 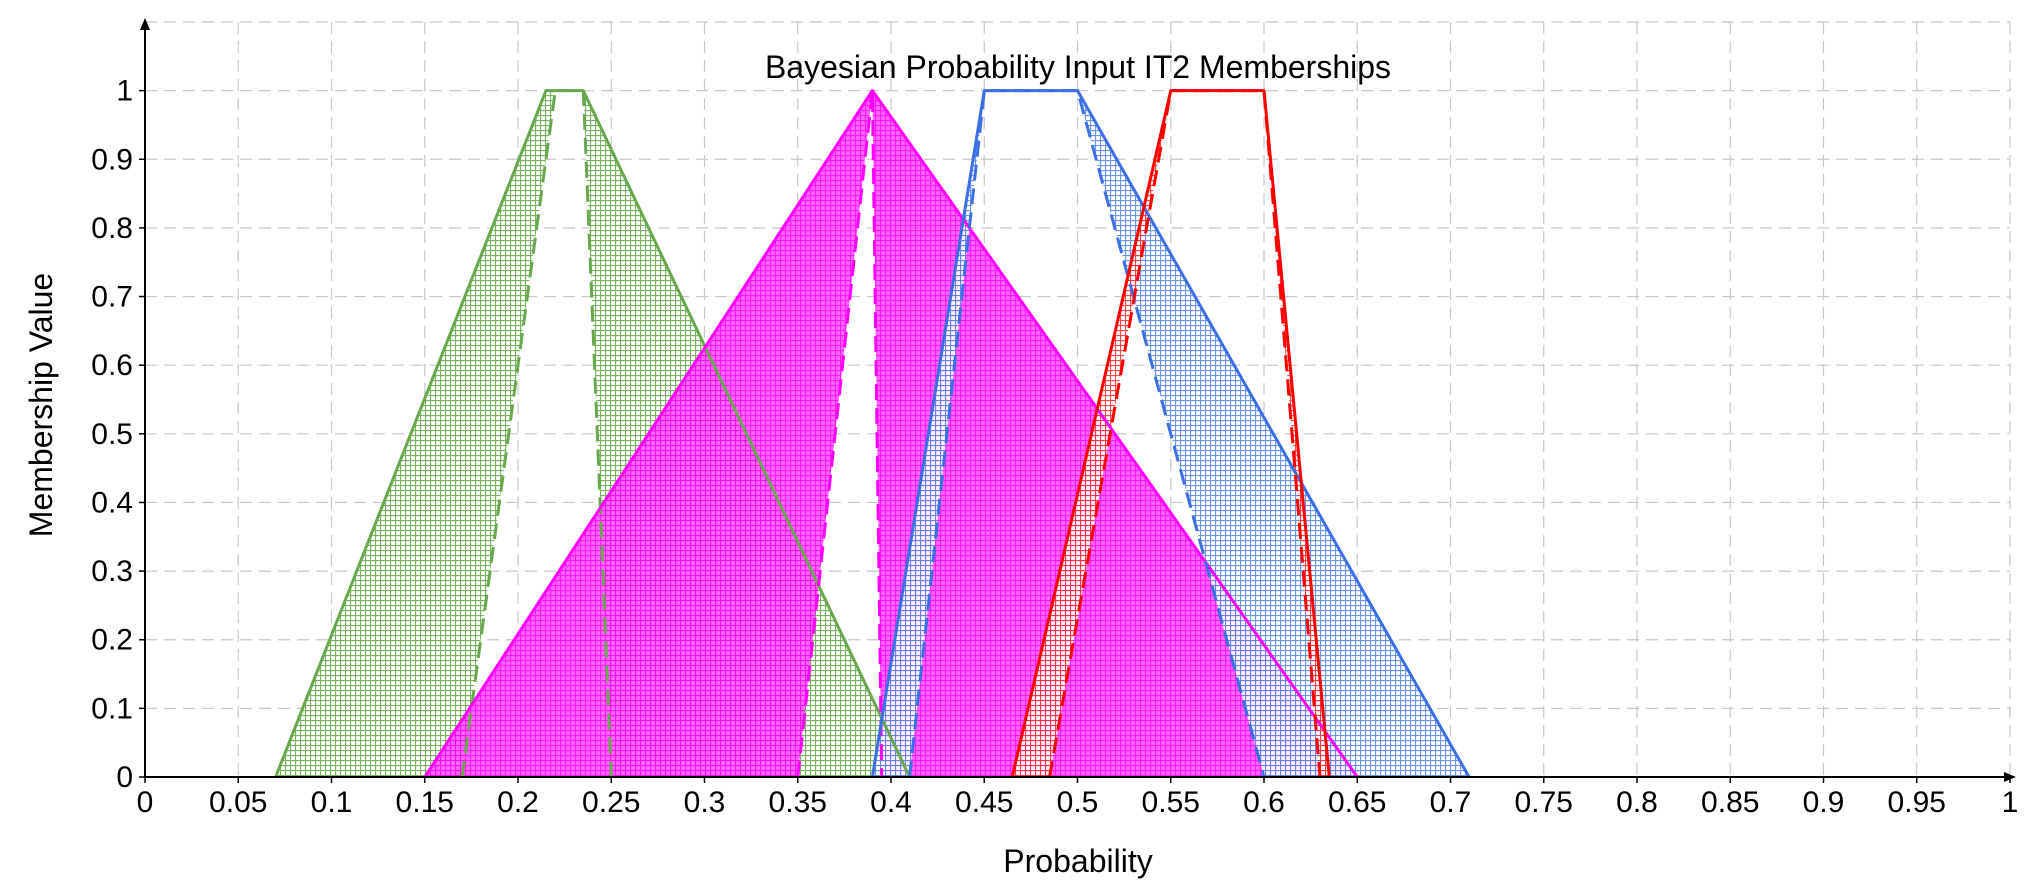 What do you see at coordinates (145, 24) in the screenshot?
I see `y-axis-arrow-icon` at bounding box center [145, 24].